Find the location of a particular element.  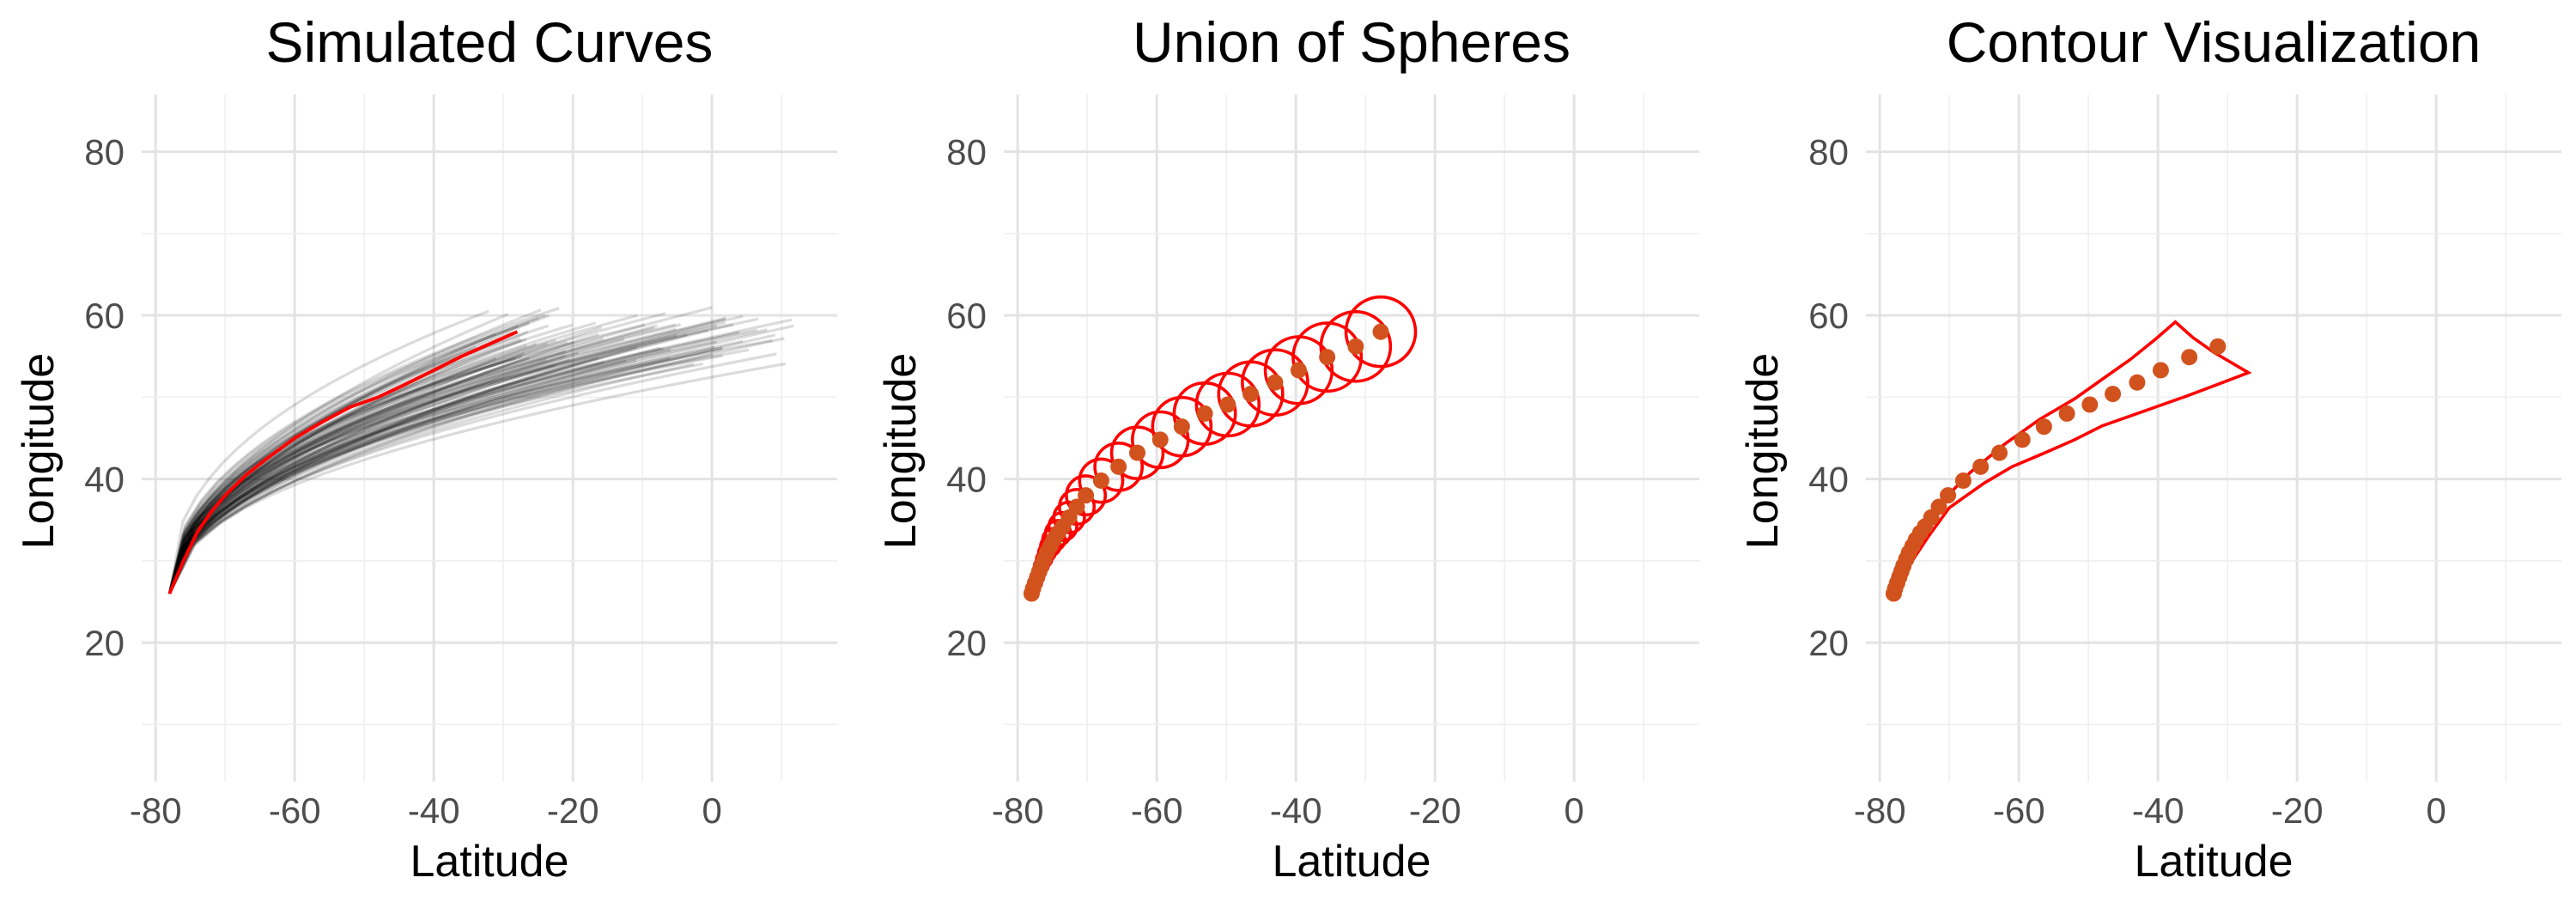

x-tick-label: 0 is located at coordinates (2436, 810).